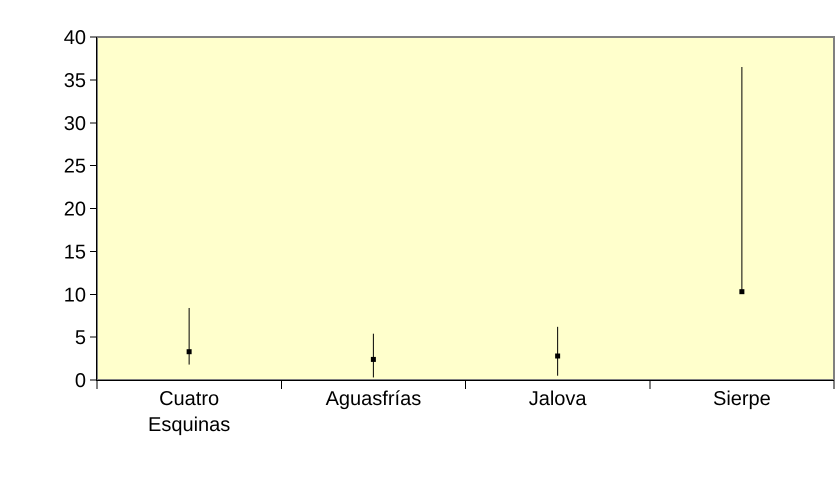 This screenshot has width=837, height=483. I want to click on y-tick-label: 5, so click(80, 338).